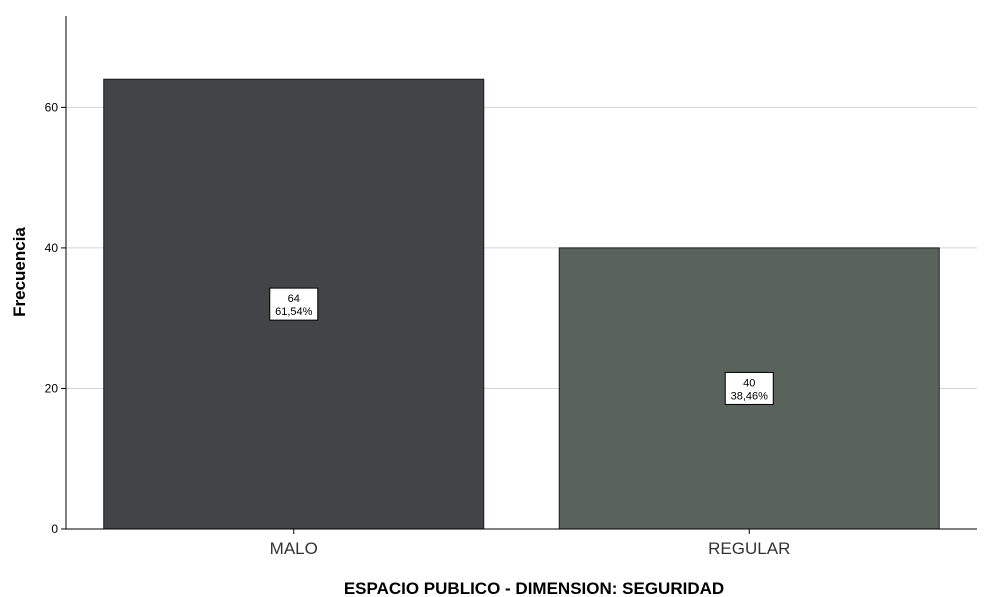  I want to click on y-tick-label: 0, so click(54, 529).